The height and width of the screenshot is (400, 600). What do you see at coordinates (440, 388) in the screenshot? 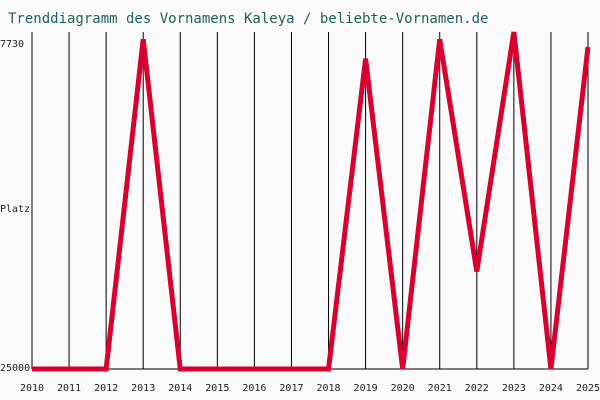
I see `x-tick-label-2021: 2021` at bounding box center [440, 388].